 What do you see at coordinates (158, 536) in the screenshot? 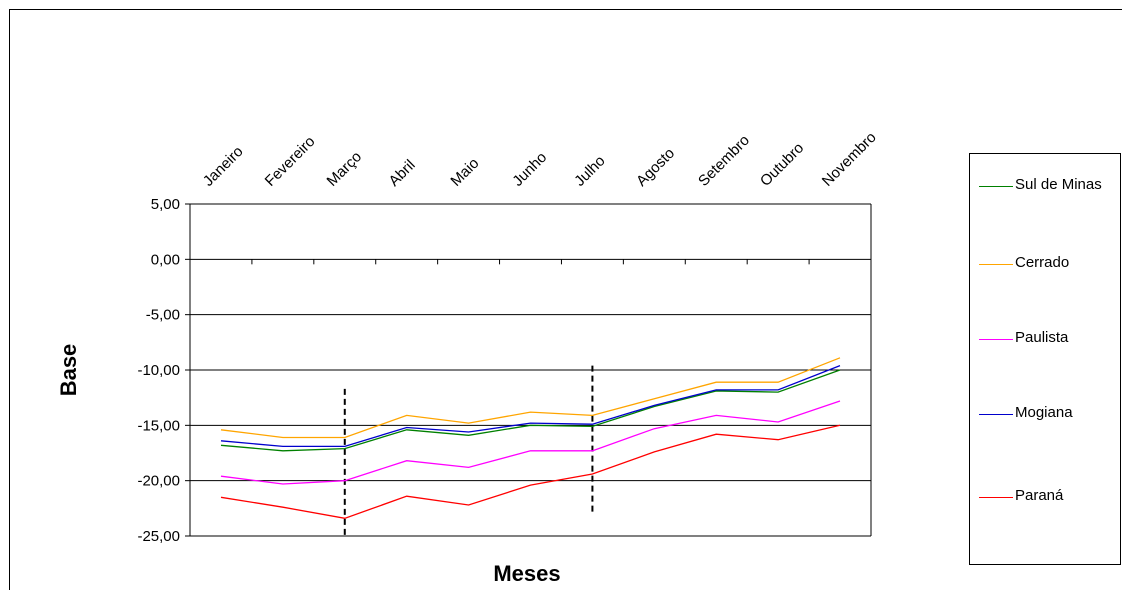
I see `y-tick-label: -25,00` at bounding box center [158, 536].